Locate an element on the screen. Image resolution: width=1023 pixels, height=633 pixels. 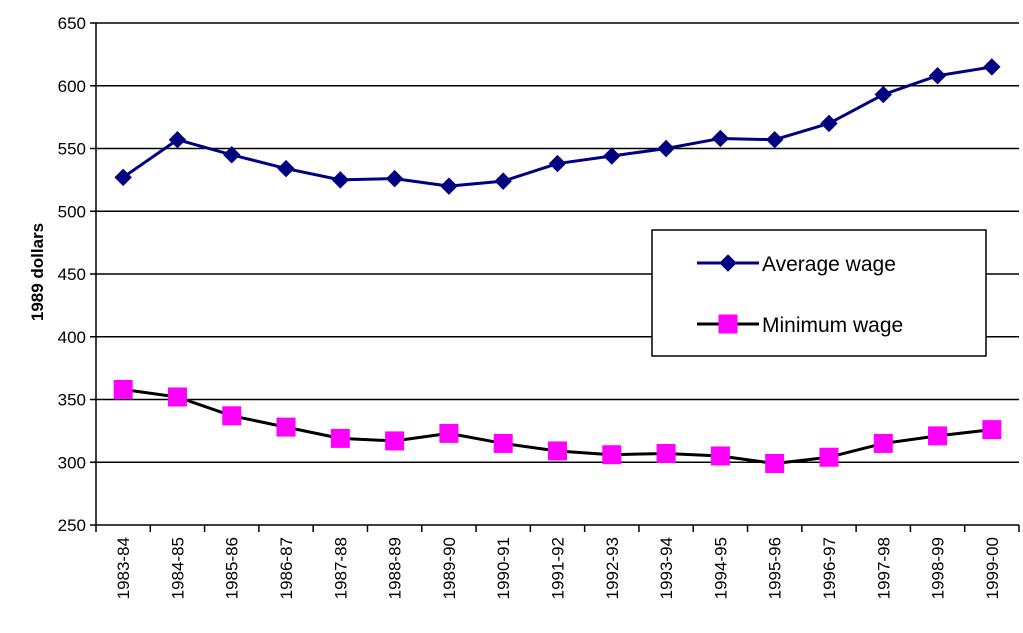
x-tick-label: 1996-97 is located at coordinates (829, 568).